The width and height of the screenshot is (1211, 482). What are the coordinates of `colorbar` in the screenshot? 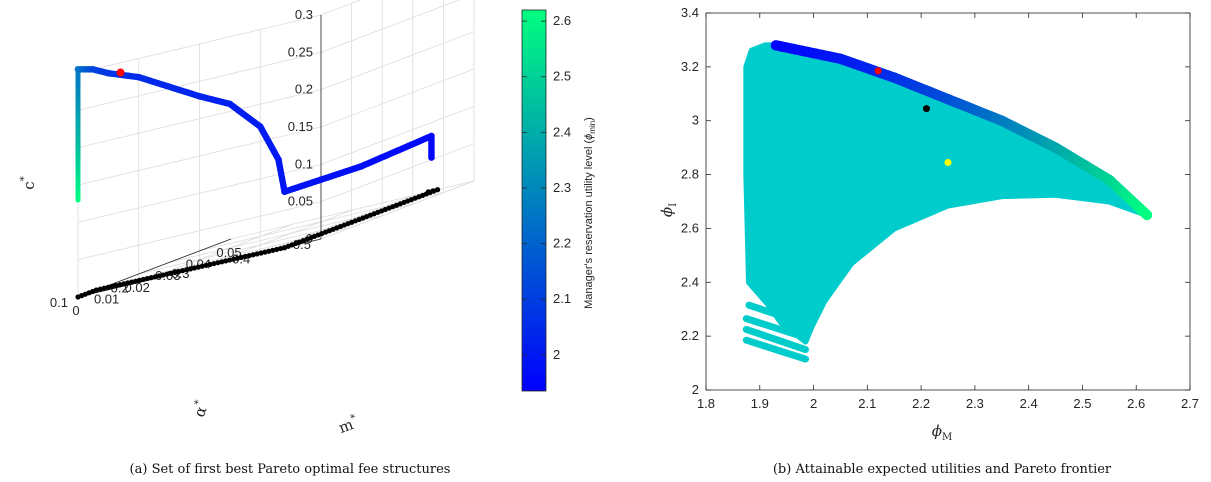 It's located at (534, 200).